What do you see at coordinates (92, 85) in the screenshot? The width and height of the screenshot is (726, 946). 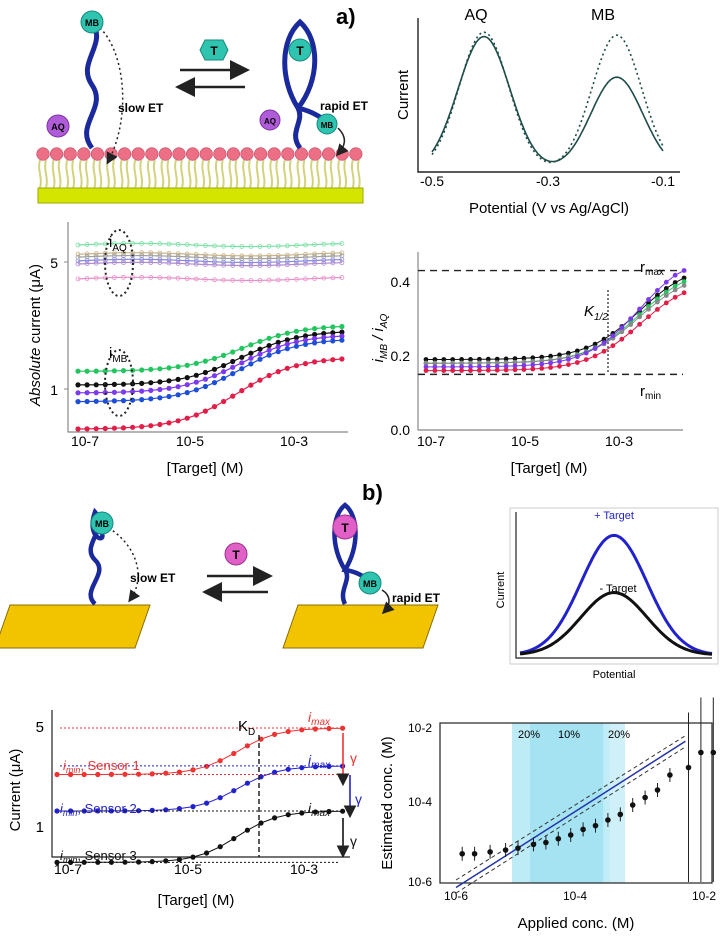 I see `dna-strand-left` at bounding box center [92, 85].